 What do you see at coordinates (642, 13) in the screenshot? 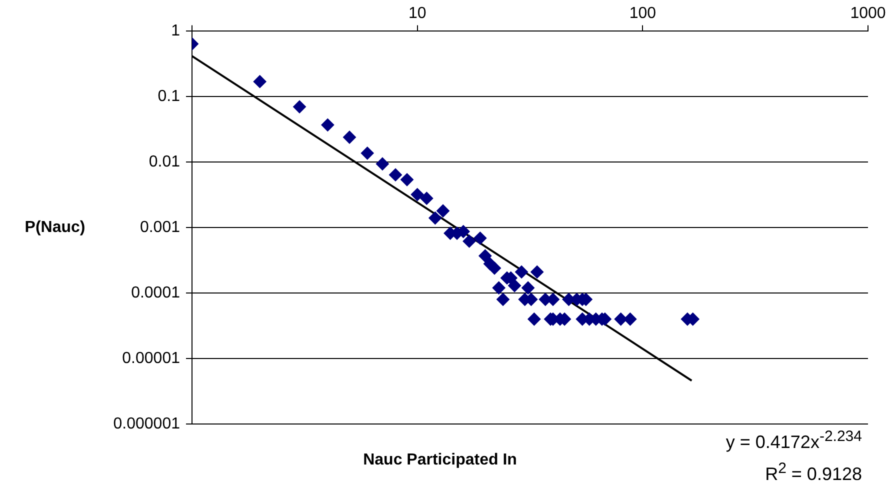
I see `x-tick-label: 100` at bounding box center [642, 13].